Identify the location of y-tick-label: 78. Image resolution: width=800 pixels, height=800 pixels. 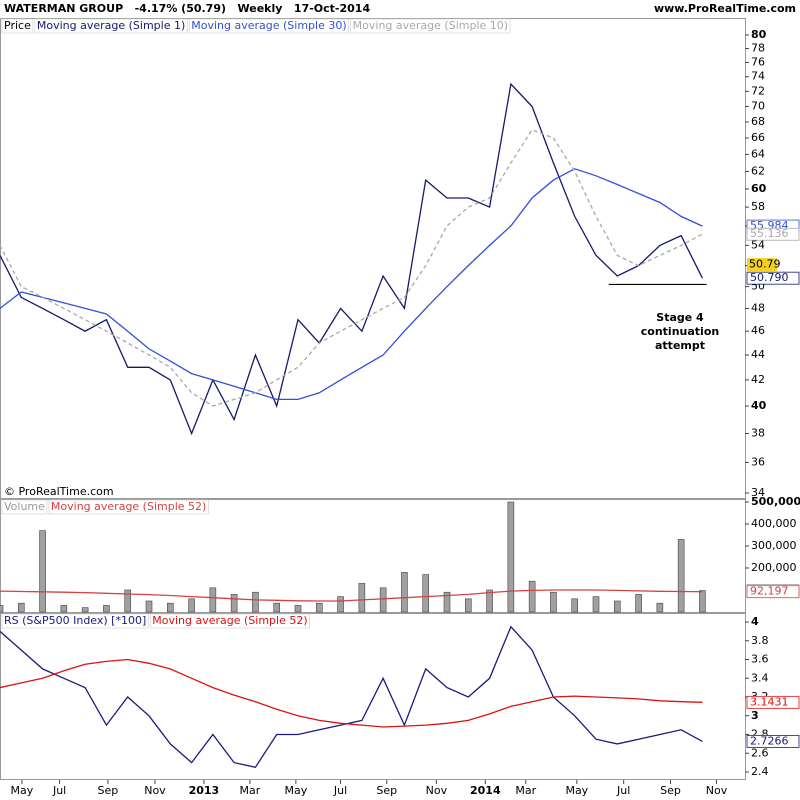
(758, 48).